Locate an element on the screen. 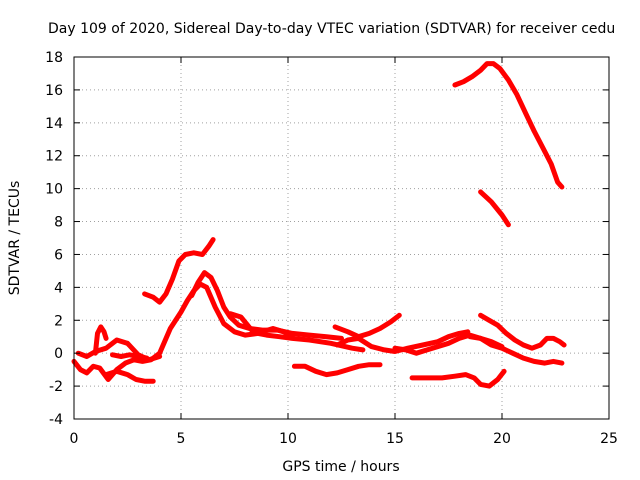  x-axis-label: GPS time / hours is located at coordinates (340, 467).